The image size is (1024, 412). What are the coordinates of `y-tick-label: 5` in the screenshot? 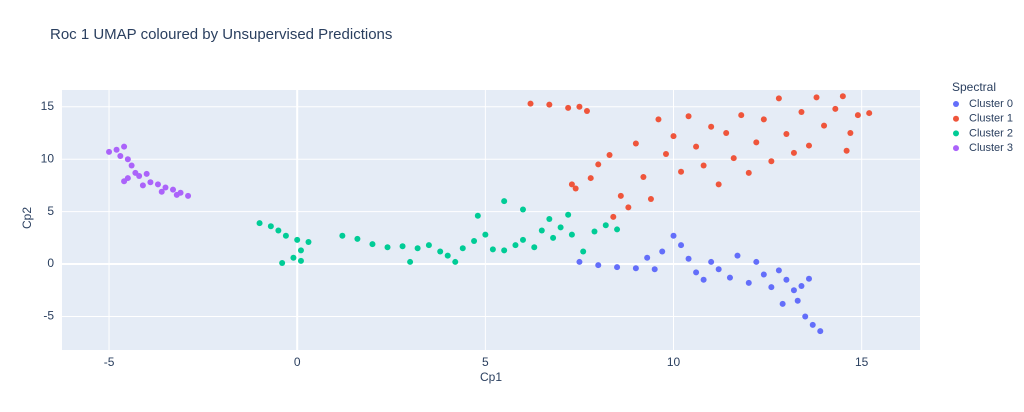 It's located at (50, 211).